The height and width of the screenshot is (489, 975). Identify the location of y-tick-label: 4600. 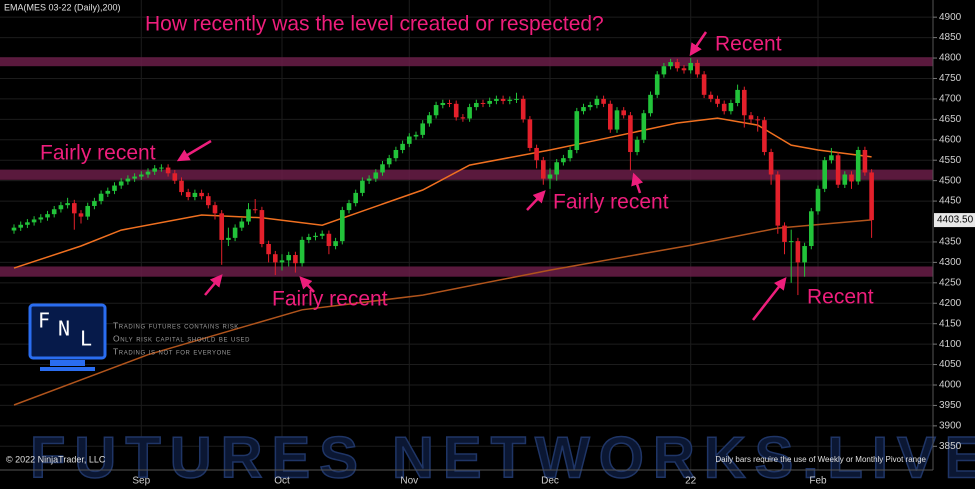
(950, 139).